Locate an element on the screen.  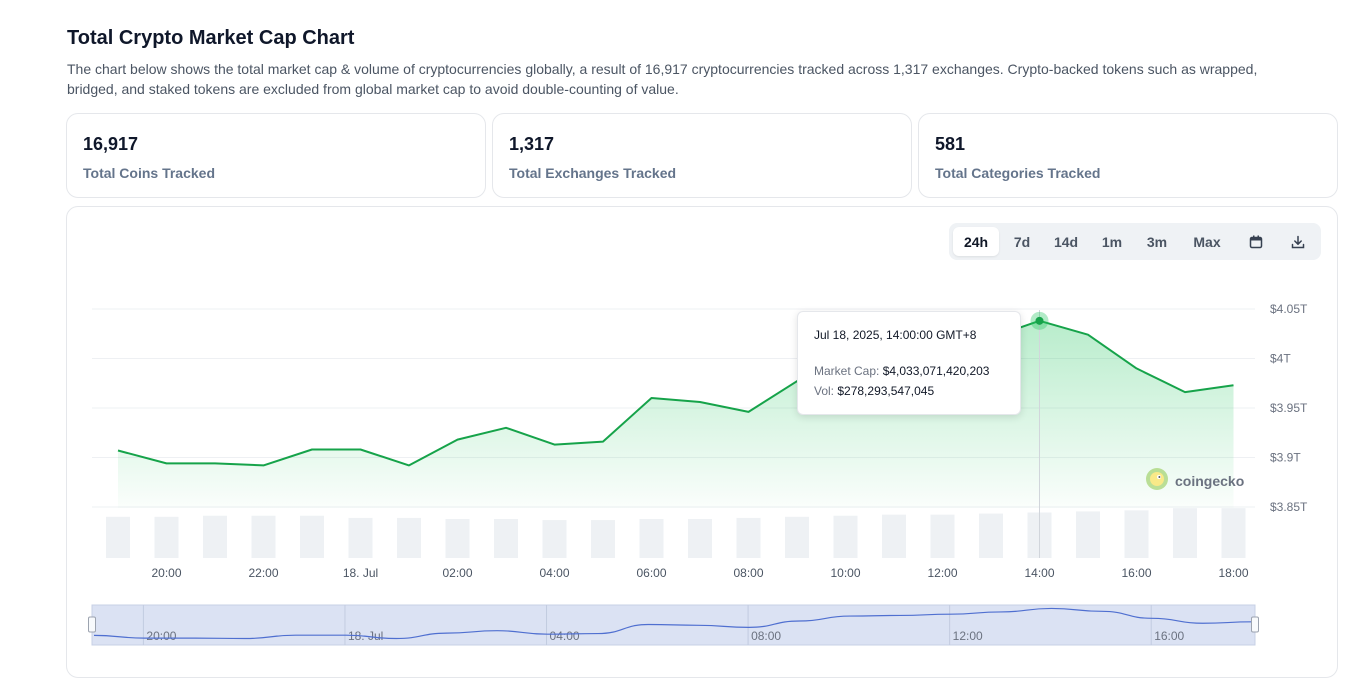
x-tick-label: 02:00 is located at coordinates (457, 573).